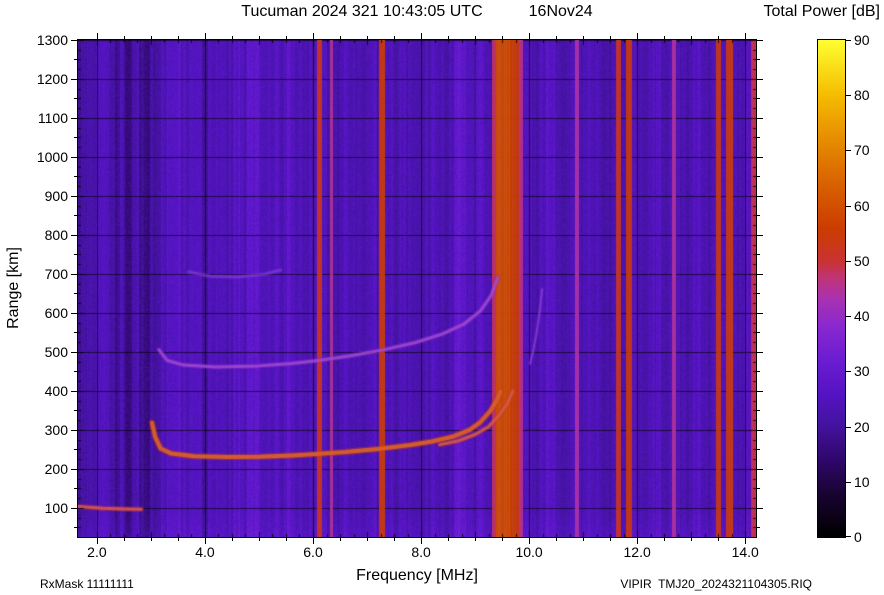 Image resolution: width=884 pixels, height=595 pixels. Describe the element at coordinates (52, 156) in the screenshot. I see `y-tick-label: 1000` at that location.